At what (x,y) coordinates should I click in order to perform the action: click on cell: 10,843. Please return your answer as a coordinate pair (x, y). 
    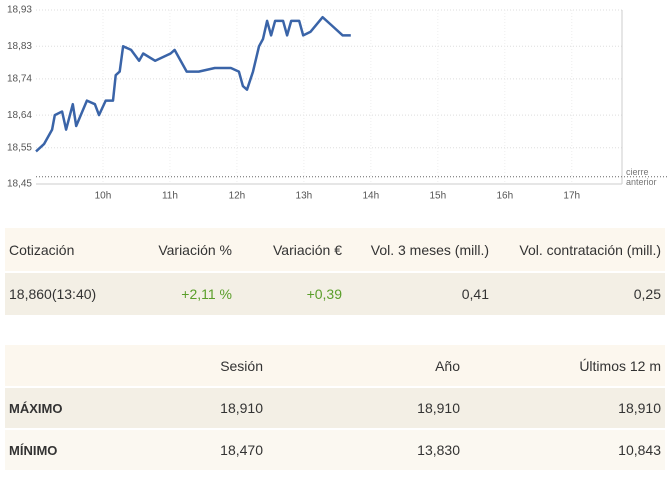
    Looking at the image, I should click on (564, 450).